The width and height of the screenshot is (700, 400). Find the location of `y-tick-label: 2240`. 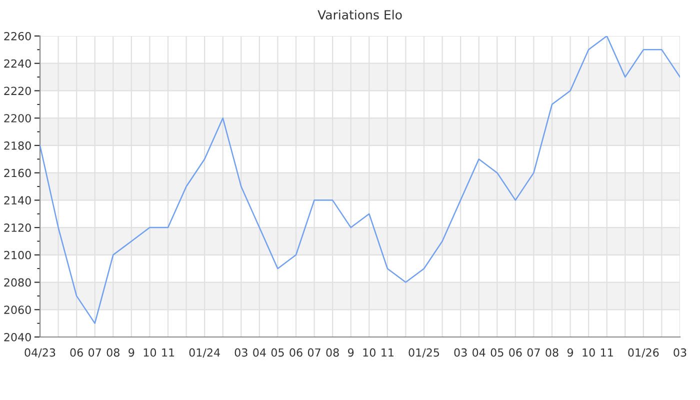

y-tick-label: 2240 is located at coordinates (17, 63).